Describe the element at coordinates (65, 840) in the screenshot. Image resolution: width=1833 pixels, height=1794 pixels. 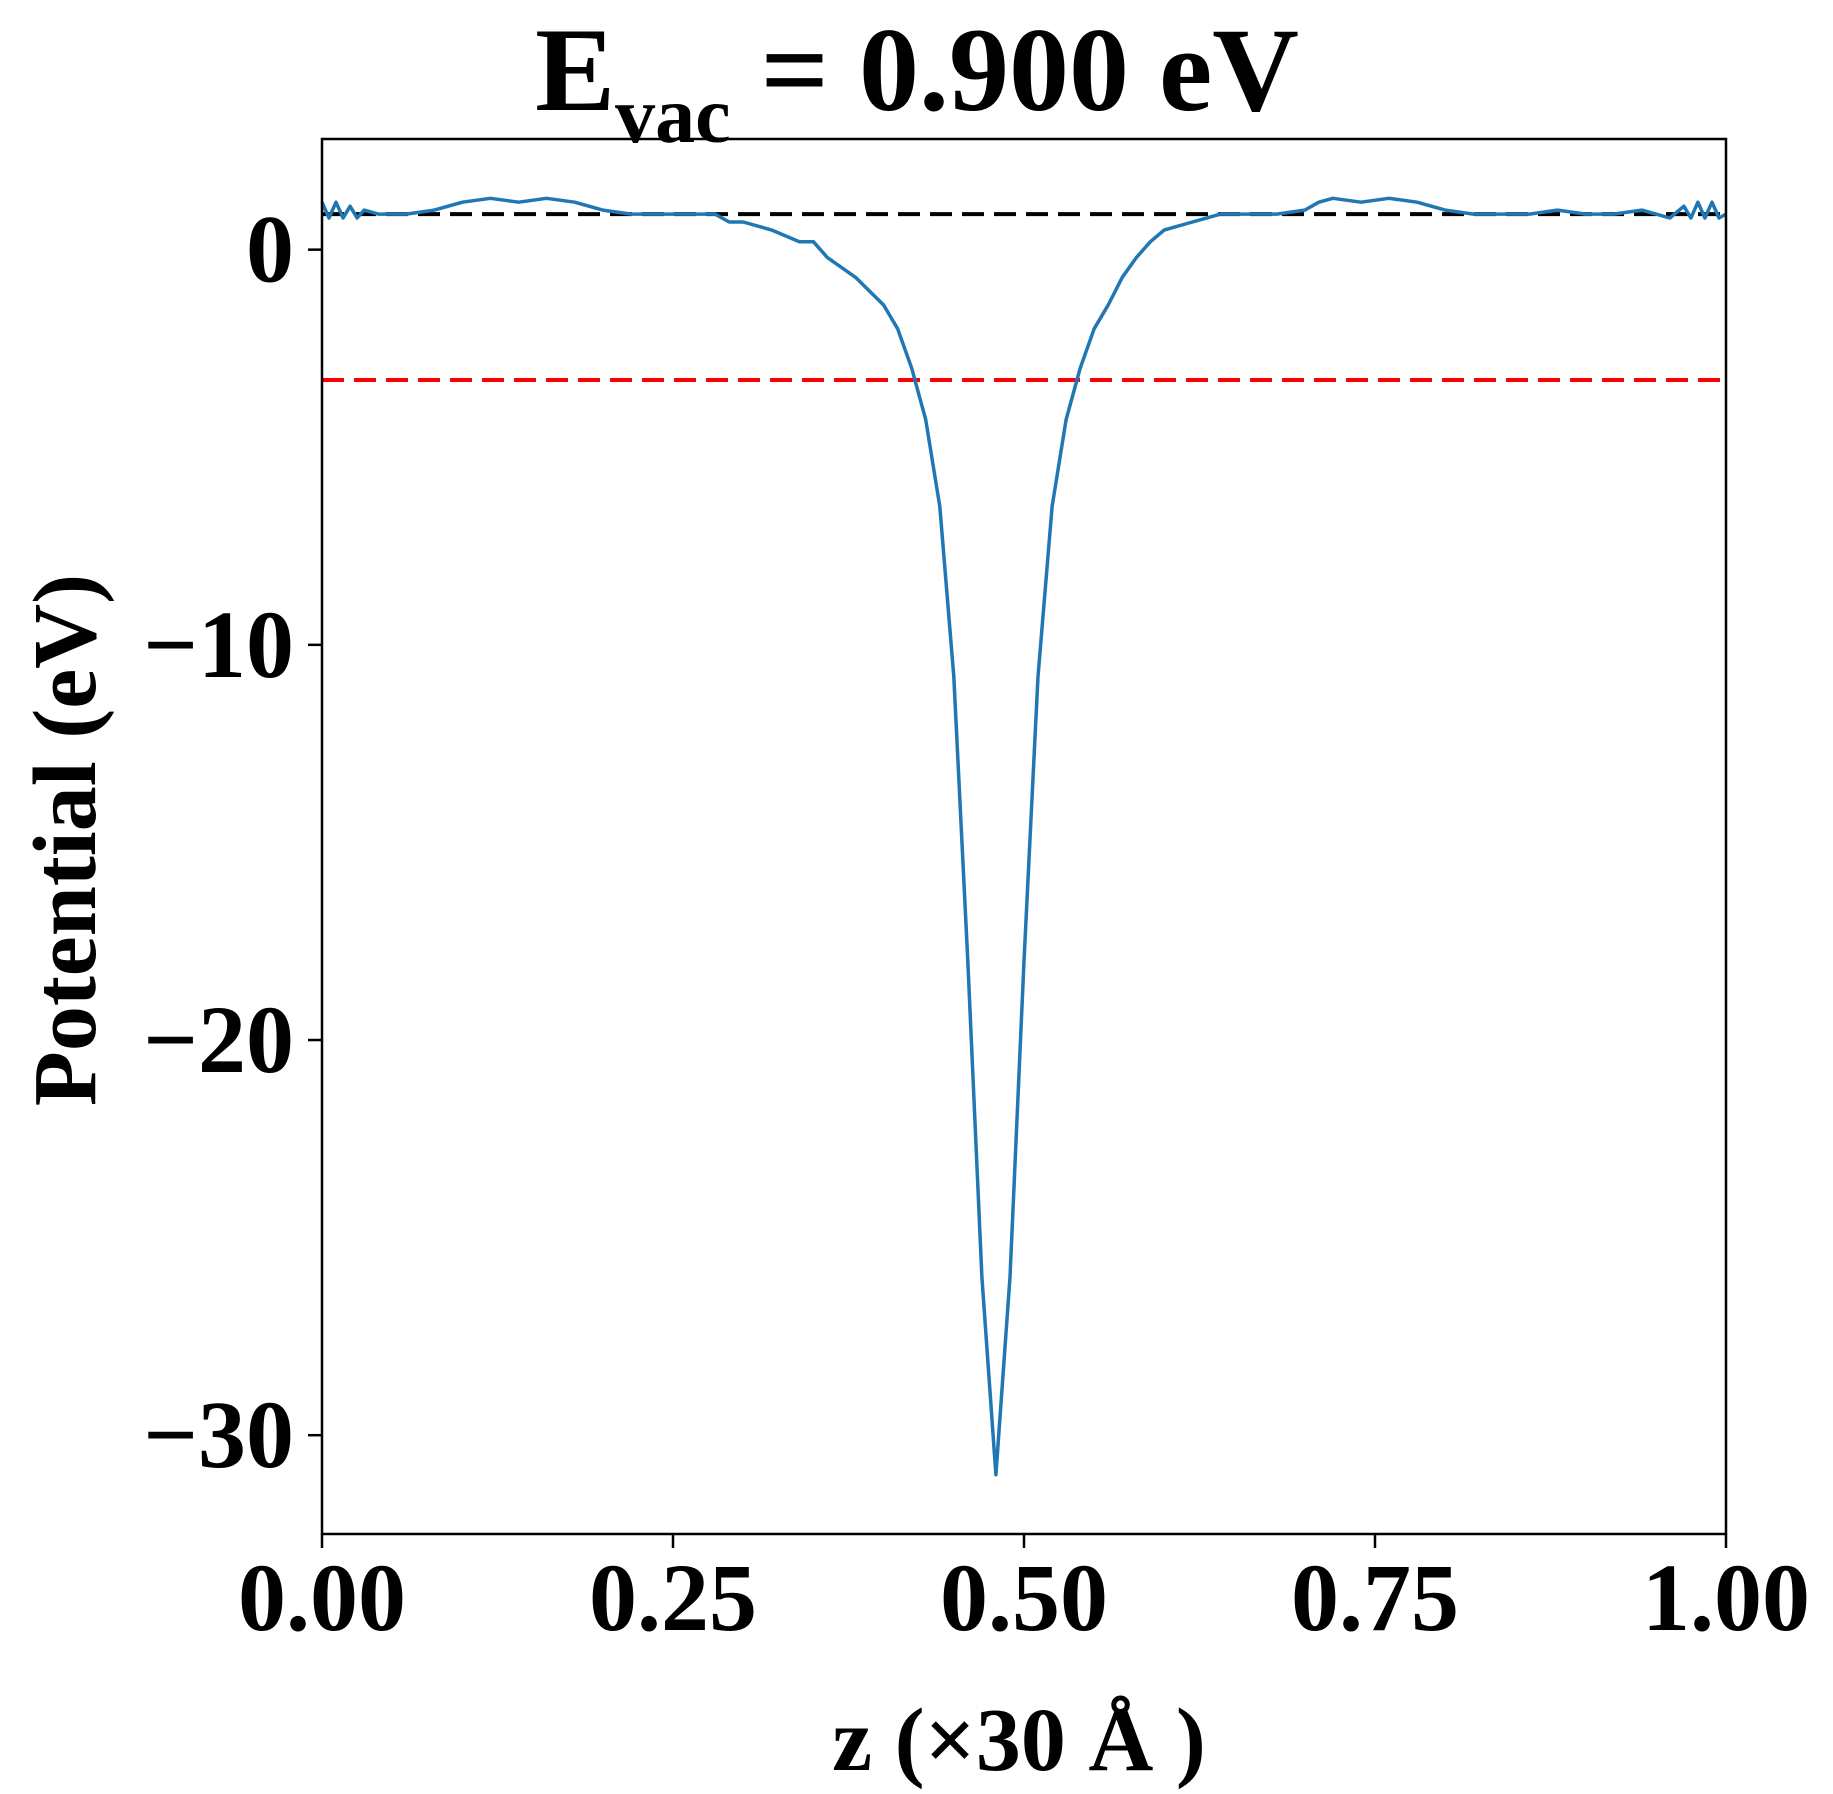
I see `y-axis-label: Potential (eV)` at that location.